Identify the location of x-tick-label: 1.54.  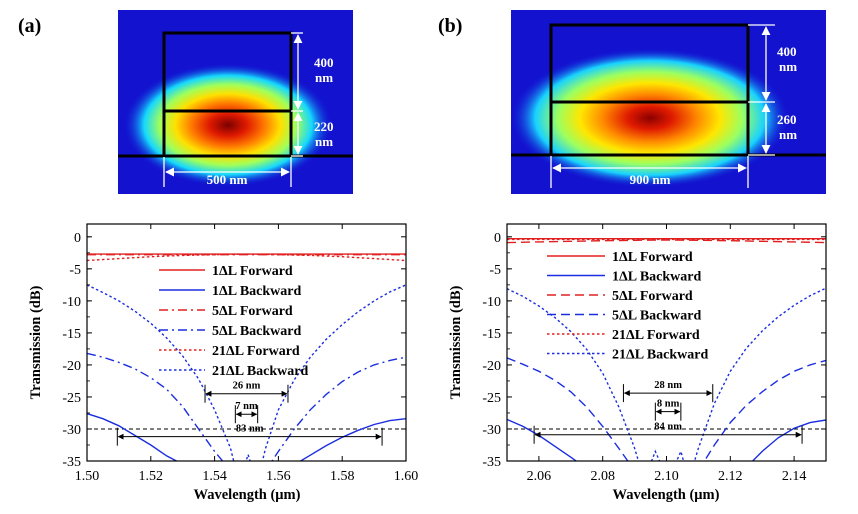
(214, 476).